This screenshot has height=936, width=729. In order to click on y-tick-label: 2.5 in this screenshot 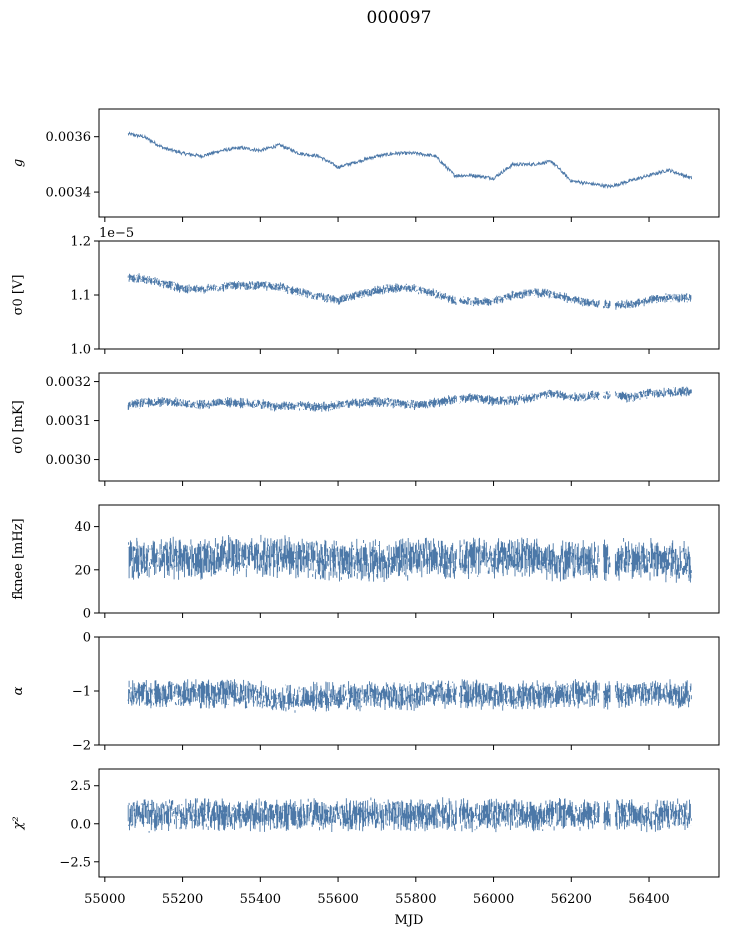, I will do `click(80, 786)`.